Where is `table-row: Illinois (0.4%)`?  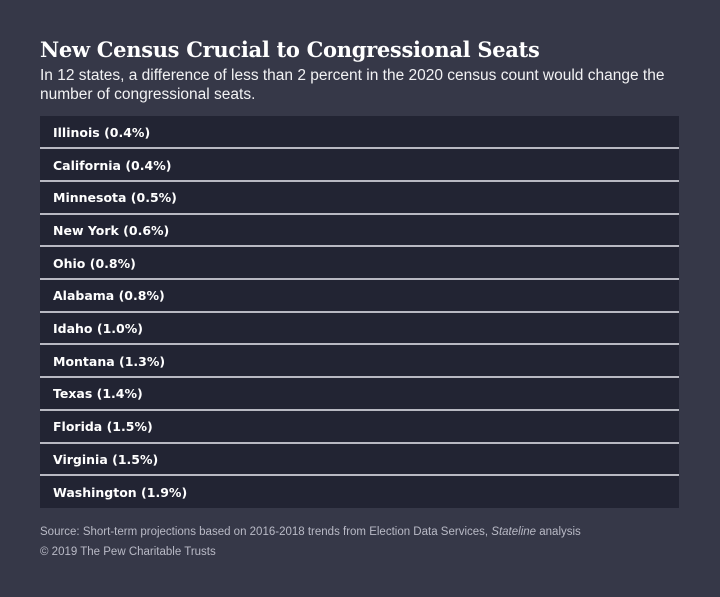 table-row: Illinois (0.4%) is located at coordinates (359, 132).